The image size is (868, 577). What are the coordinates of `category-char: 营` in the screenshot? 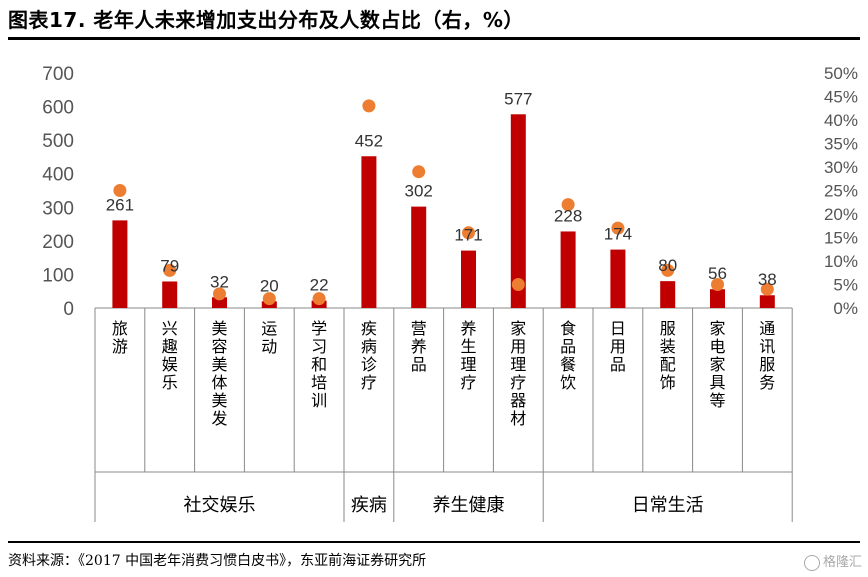 It's located at (419, 328).